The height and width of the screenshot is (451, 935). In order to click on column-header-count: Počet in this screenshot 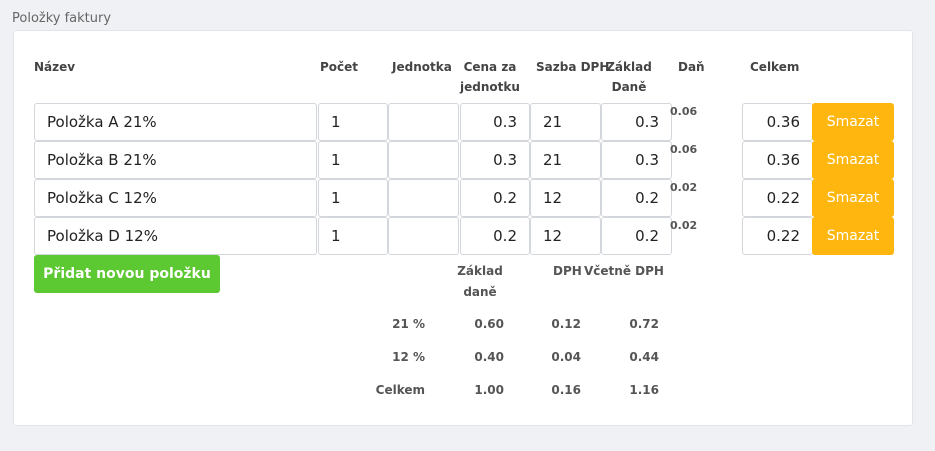, I will do `click(339, 67)`.